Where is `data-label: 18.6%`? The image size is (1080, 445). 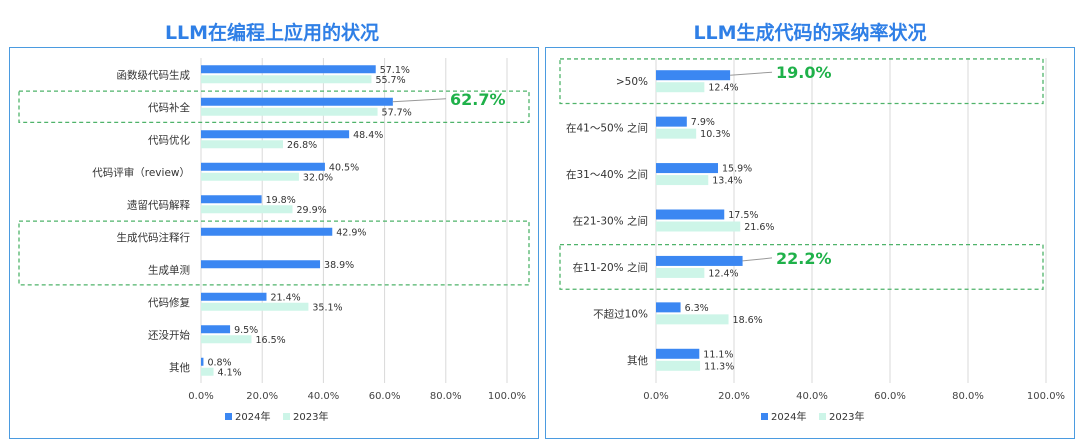
data-label: 18.6% is located at coordinates (748, 320).